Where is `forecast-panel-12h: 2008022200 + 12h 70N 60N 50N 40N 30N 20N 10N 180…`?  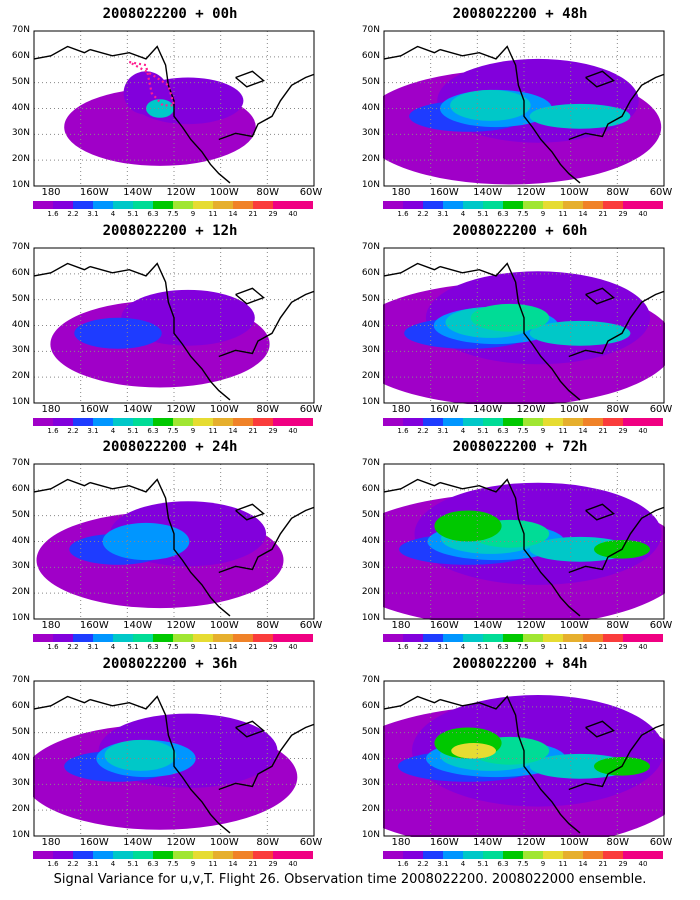 forecast-panel-12h: 2008022200 + 12h 70N 60N 50N 40N 30N 20N 10N 180… is located at coordinates (170, 326).